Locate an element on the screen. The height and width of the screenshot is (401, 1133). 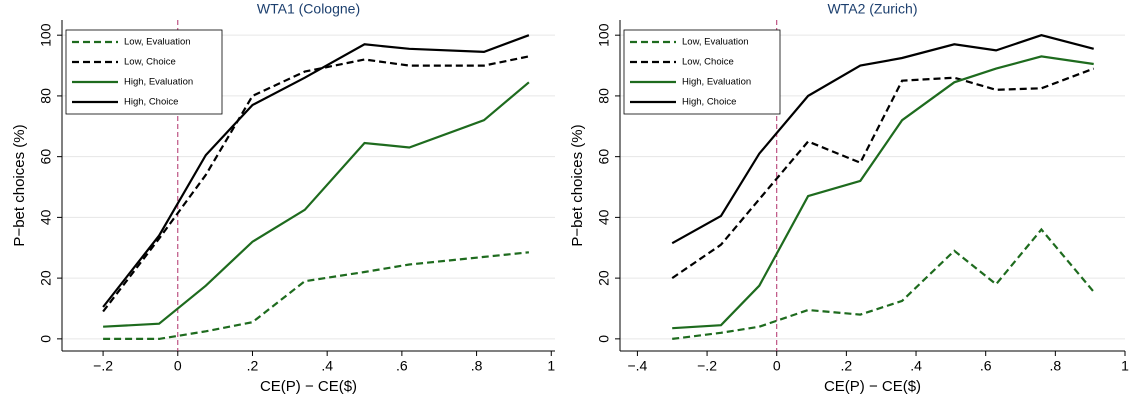
chart-title: WTA1 (Cologne) is located at coordinates (308, 9).